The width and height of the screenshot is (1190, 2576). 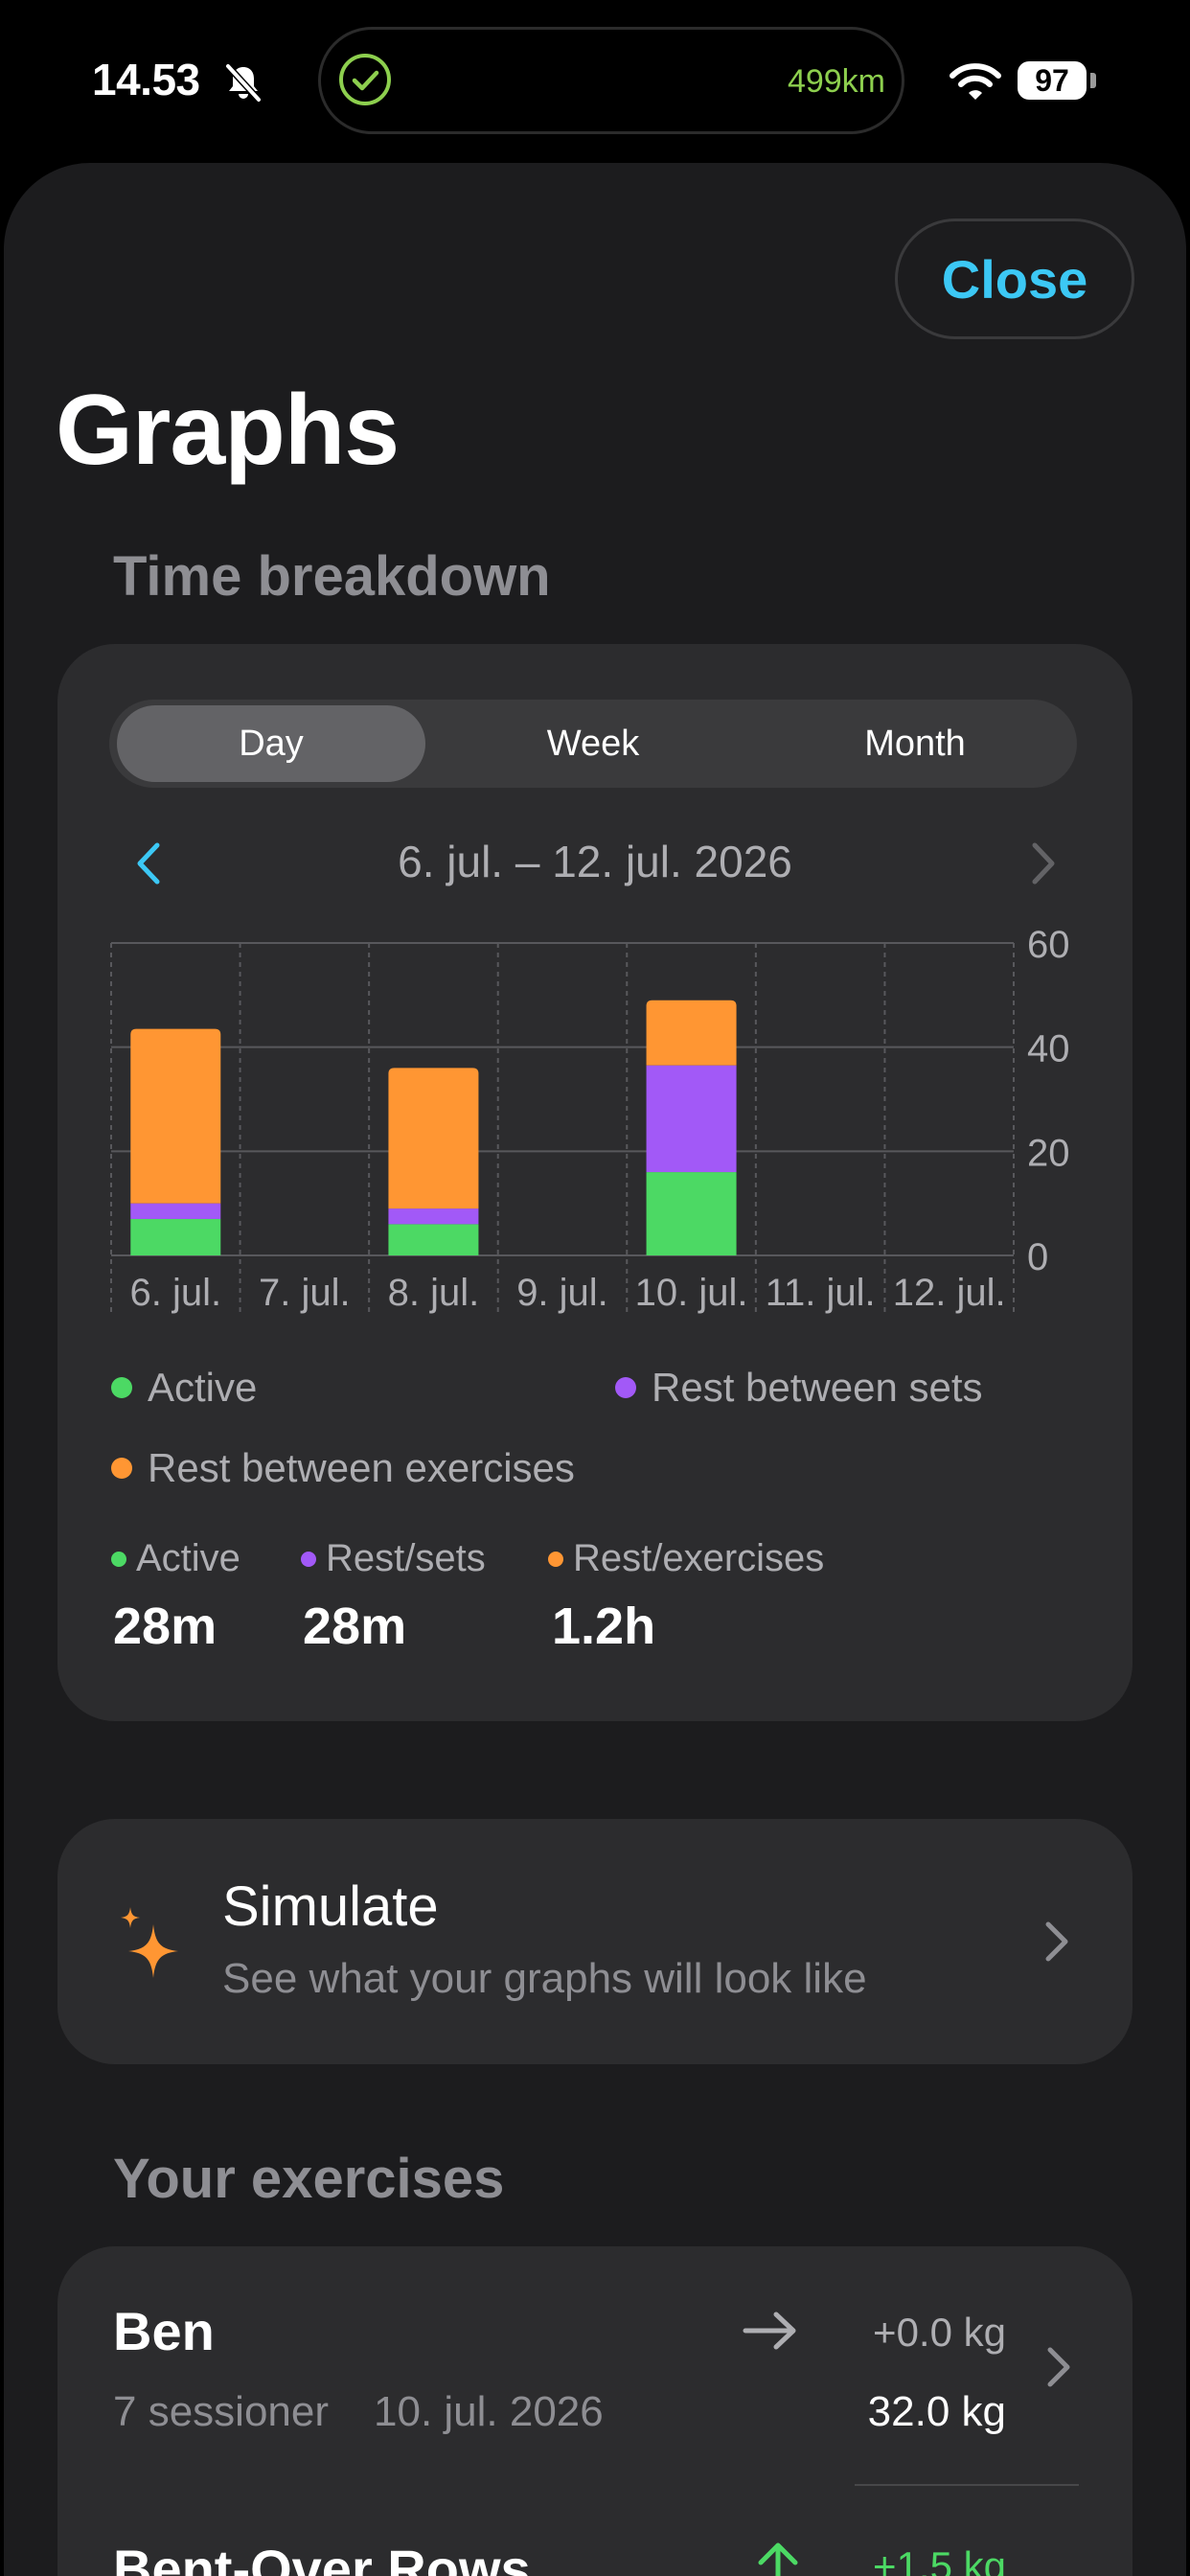 What do you see at coordinates (365, 79) in the screenshot?
I see `check-circle-icon` at bounding box center [365, 79].